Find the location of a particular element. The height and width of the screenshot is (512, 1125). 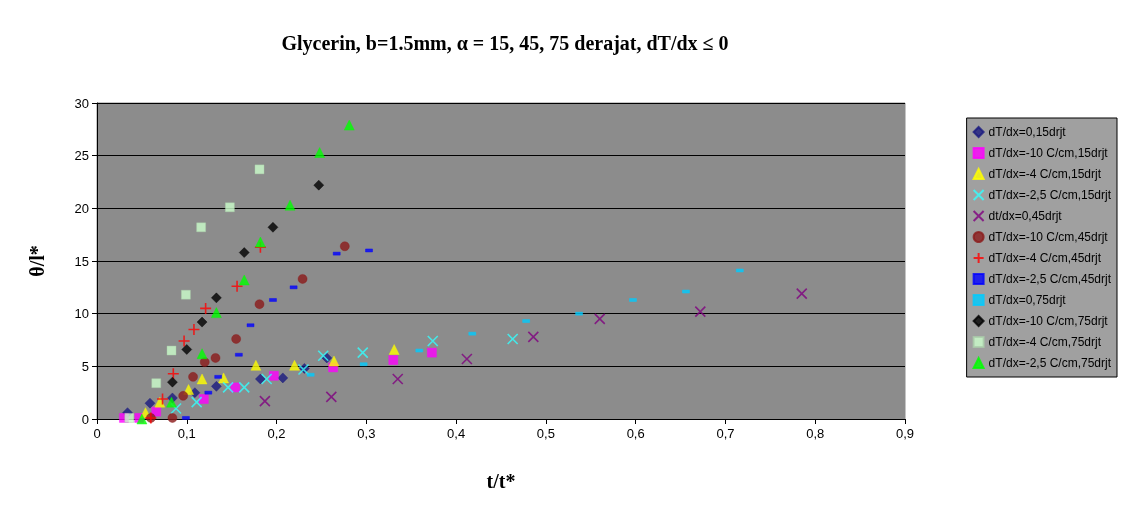

legend-label: dT/dx=-2,5 C/cm,15drjt is located at coordinates (1050, 195).